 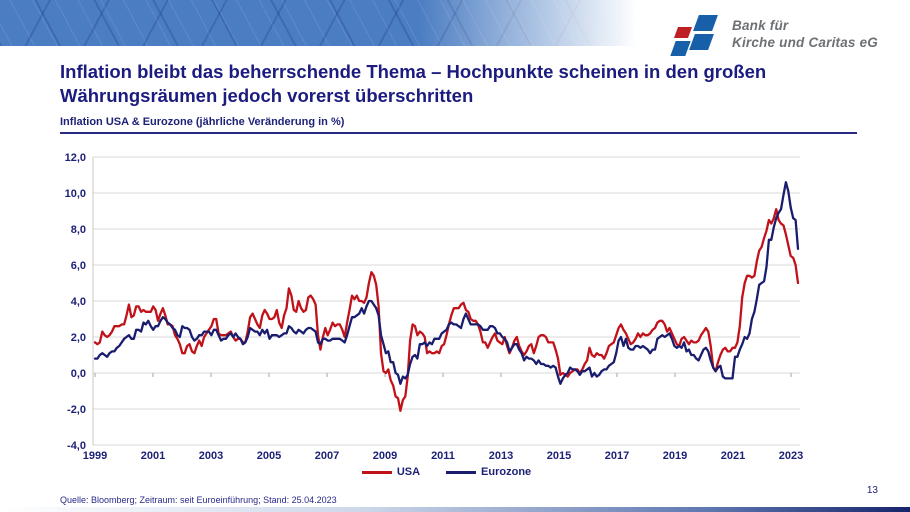 What do you see at coordinates (455, 509) in the screenshot?
I see `bottom-gradient-bar` at bounding box center [455, 509].